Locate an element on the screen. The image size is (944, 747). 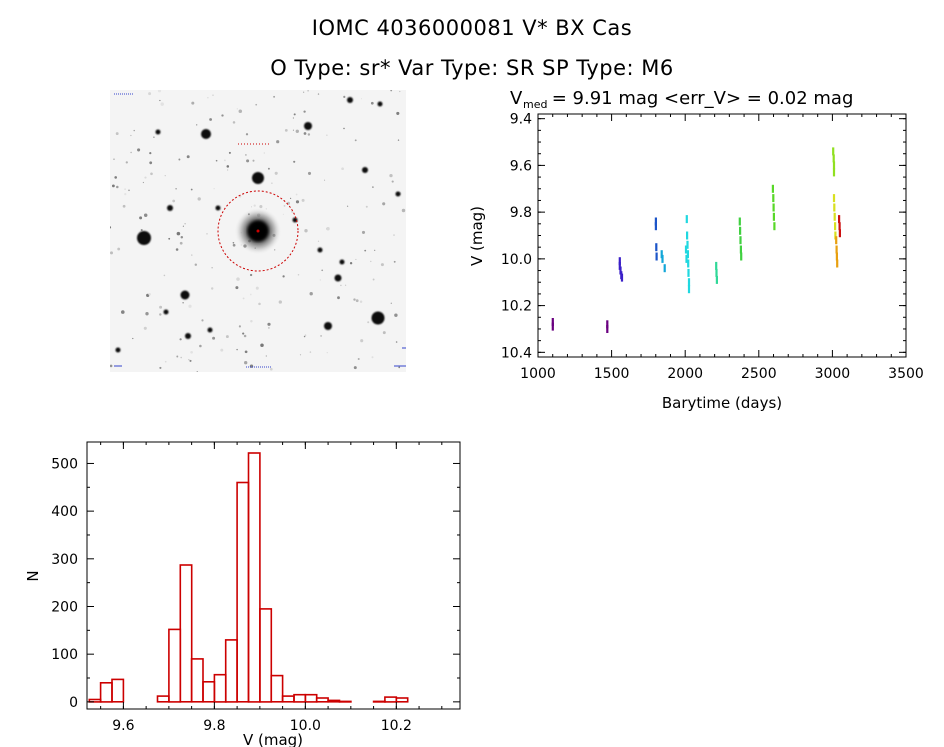
hist-x-tick-label: 9.8 is located at coordinates (214, 726).